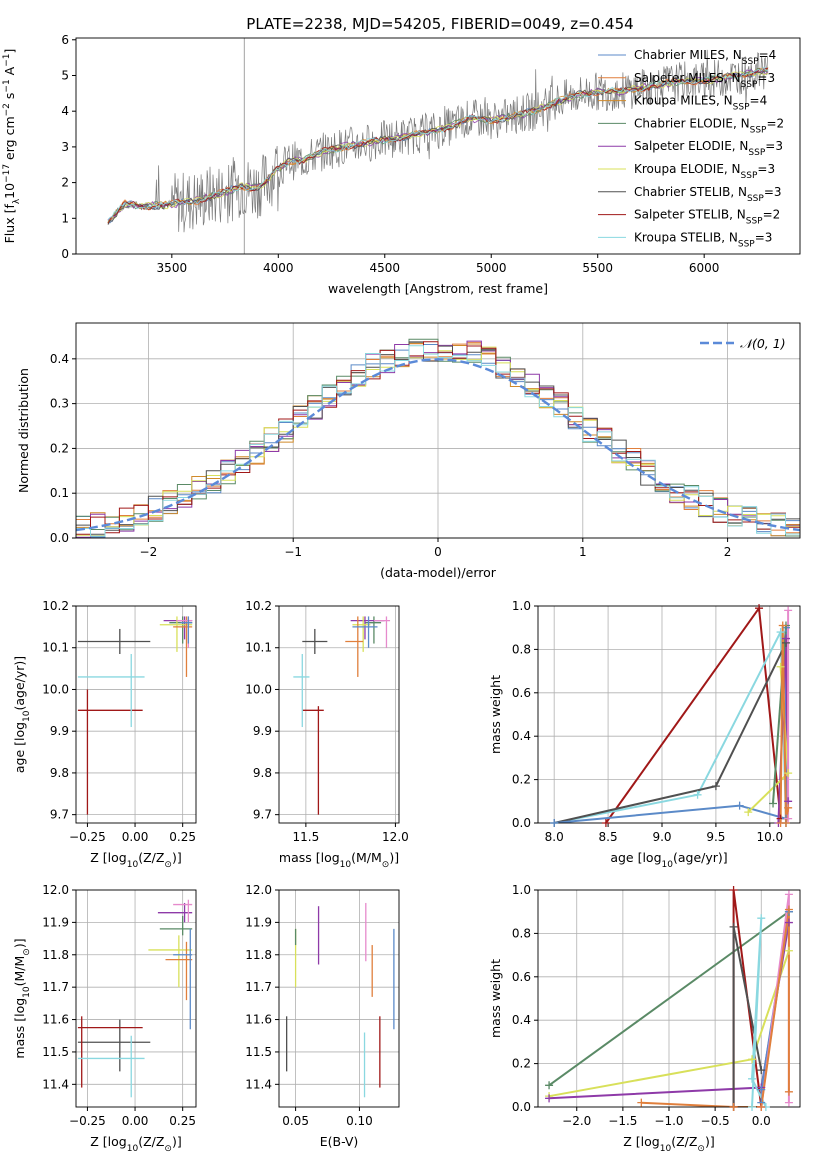 This screenshot has height=1170, width=819. Describe the element at coordinates (576, 1121) in the screenshot. I see `x-tick-label: −2.0` at that location.